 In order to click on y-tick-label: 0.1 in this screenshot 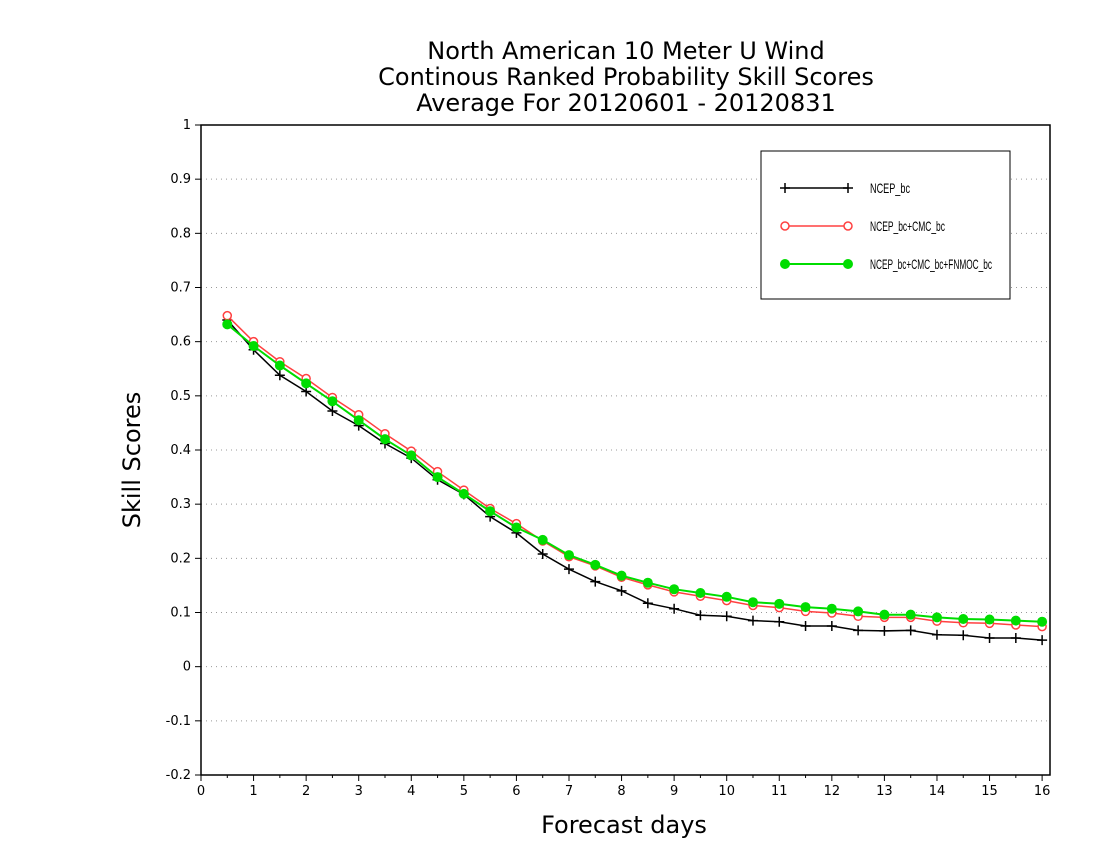, I will do `click(180, 613)`.